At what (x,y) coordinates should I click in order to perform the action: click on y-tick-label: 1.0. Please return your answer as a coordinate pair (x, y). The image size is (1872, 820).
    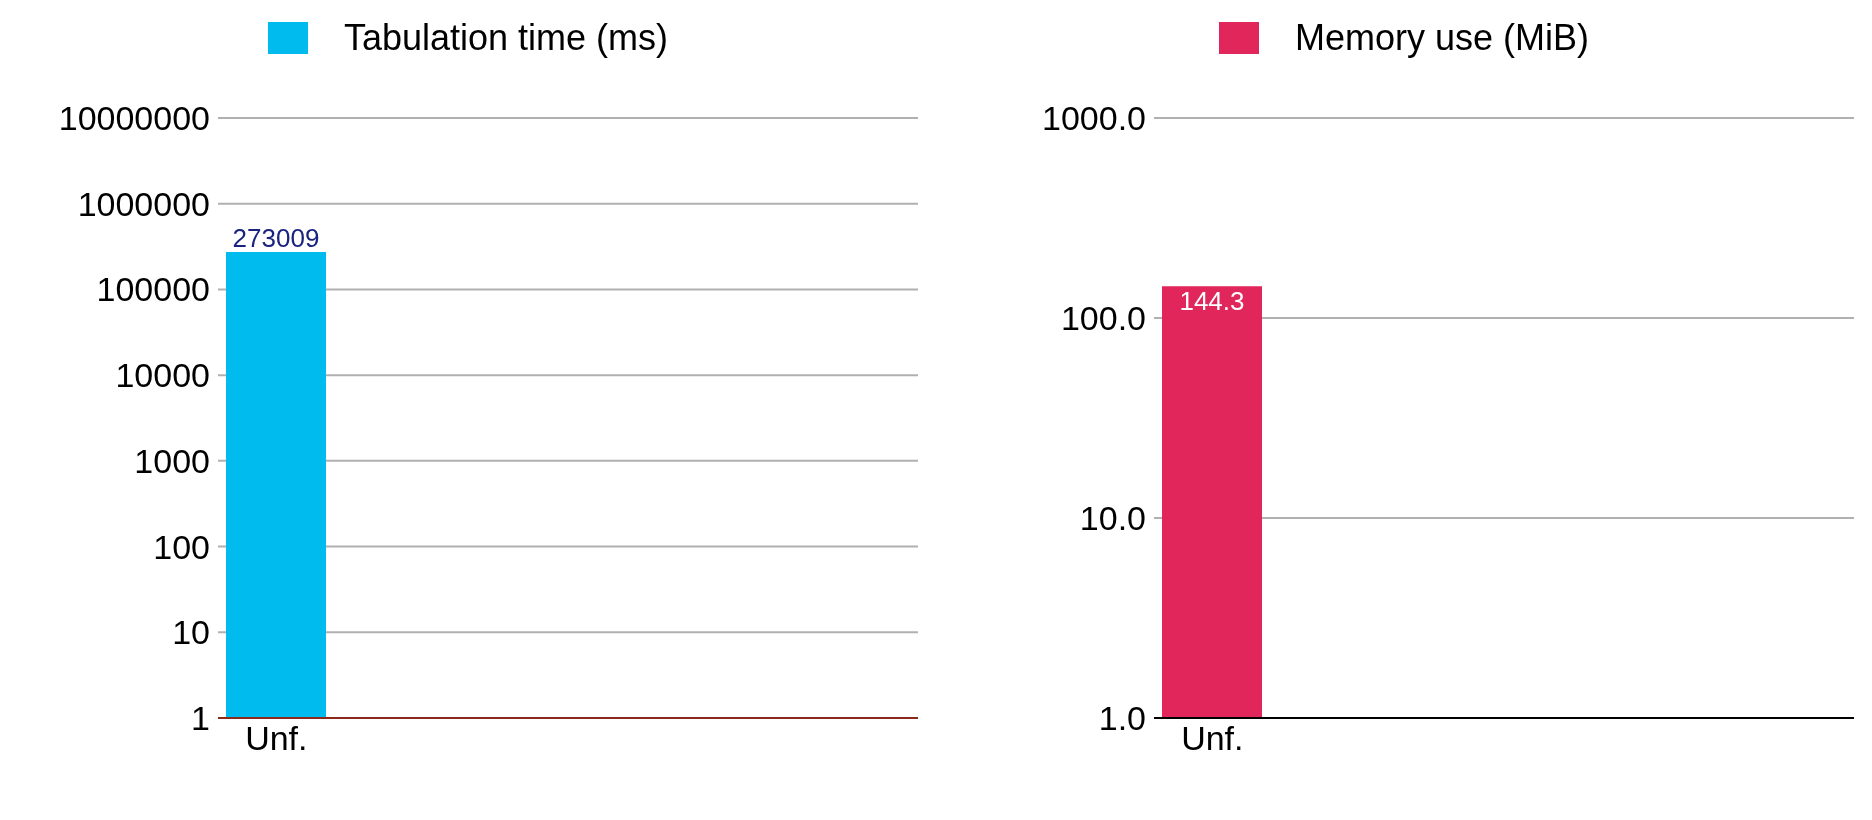
    Looking at the image, I should click on (1122, 718).